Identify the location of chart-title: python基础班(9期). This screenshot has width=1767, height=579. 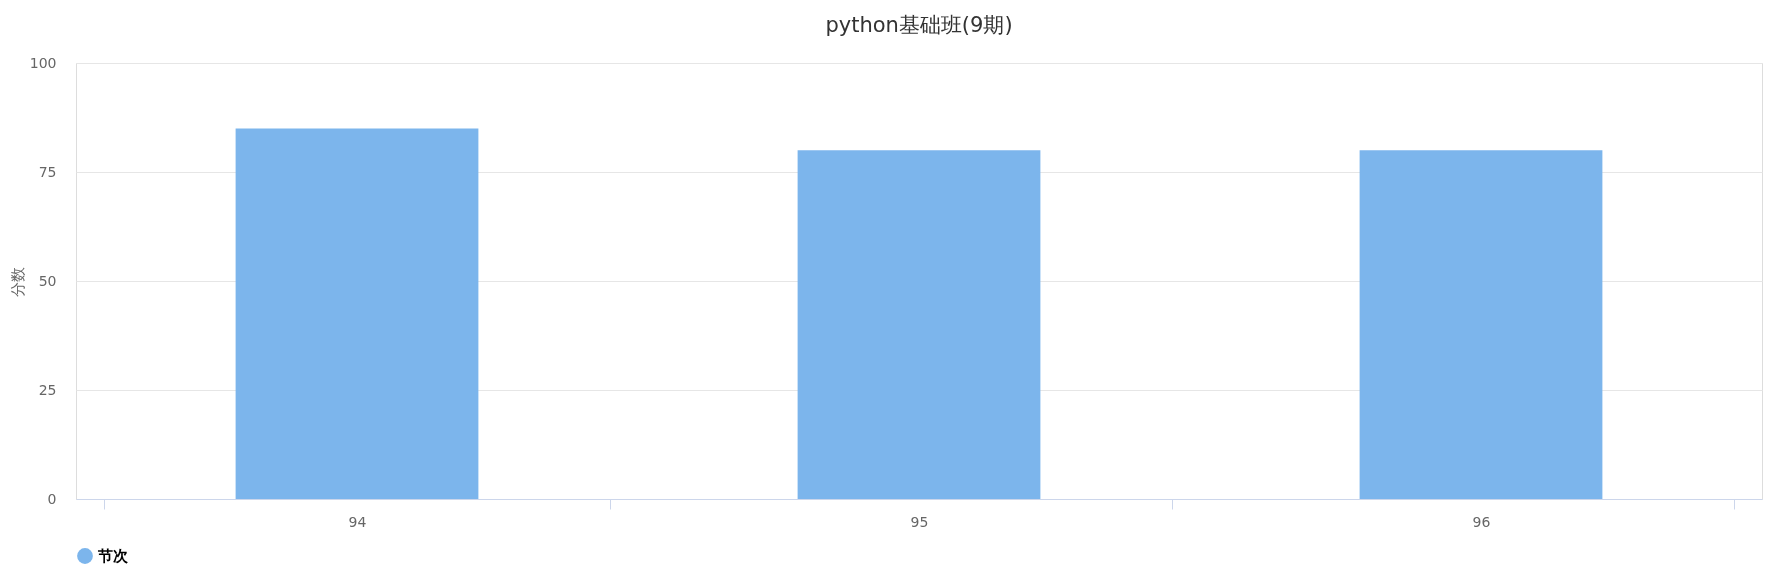
(919, 25).